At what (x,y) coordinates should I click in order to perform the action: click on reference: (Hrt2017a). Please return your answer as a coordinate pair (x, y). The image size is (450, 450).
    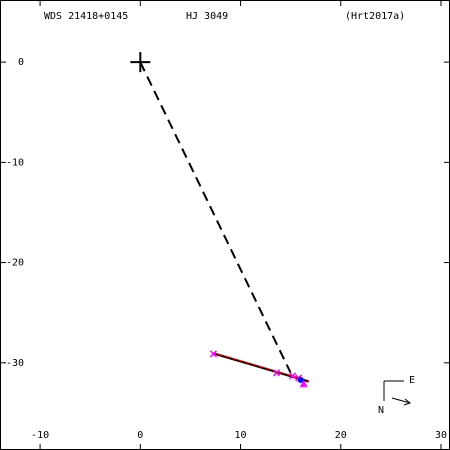
    Looking at the image, I should click on (375, 16).